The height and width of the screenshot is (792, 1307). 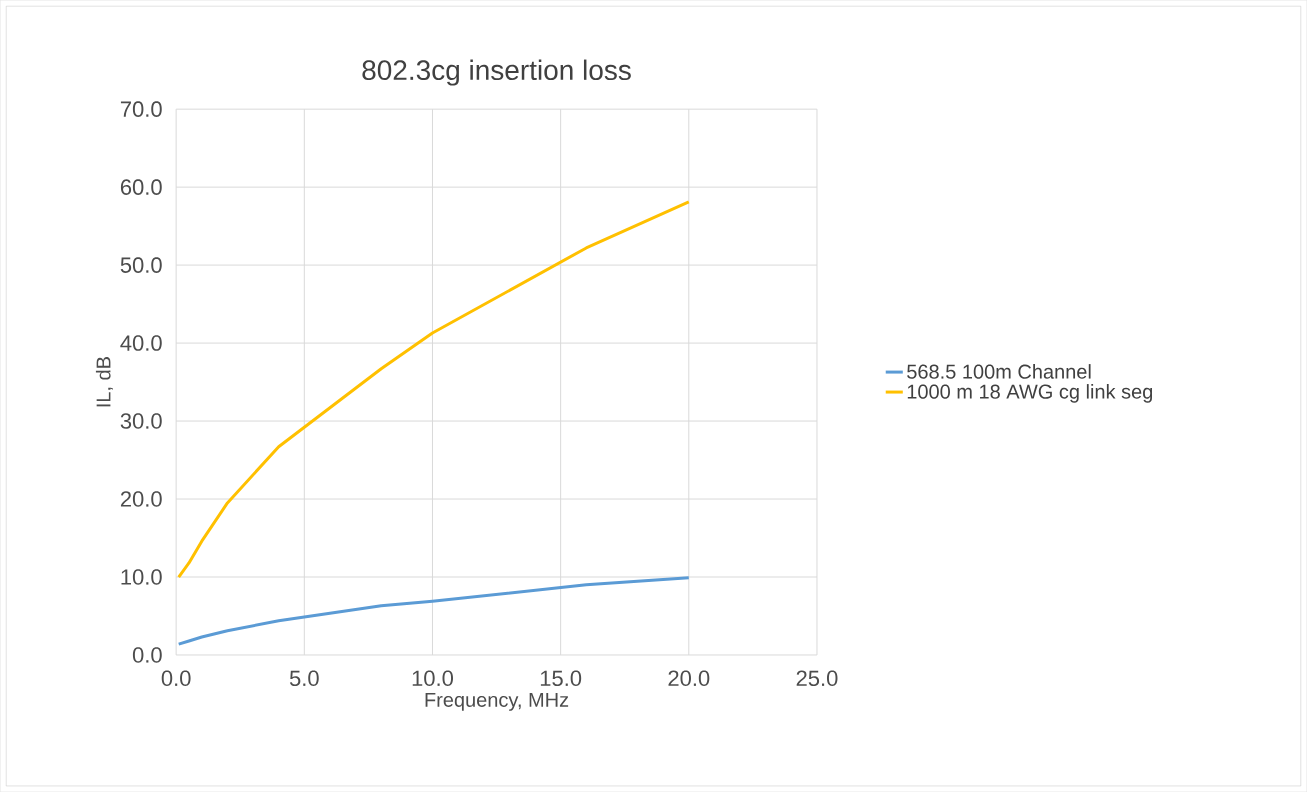 What do you see at coordinates (141, 265) in the screenshot?
I see `y-tick-label: 50.0` at bounding box center [141, 265].